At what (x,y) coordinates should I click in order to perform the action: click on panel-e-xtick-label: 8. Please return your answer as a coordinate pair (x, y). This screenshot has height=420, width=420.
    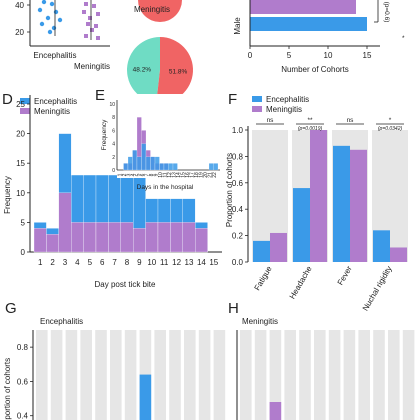
    Looking at the image, I should click on (152, 174).